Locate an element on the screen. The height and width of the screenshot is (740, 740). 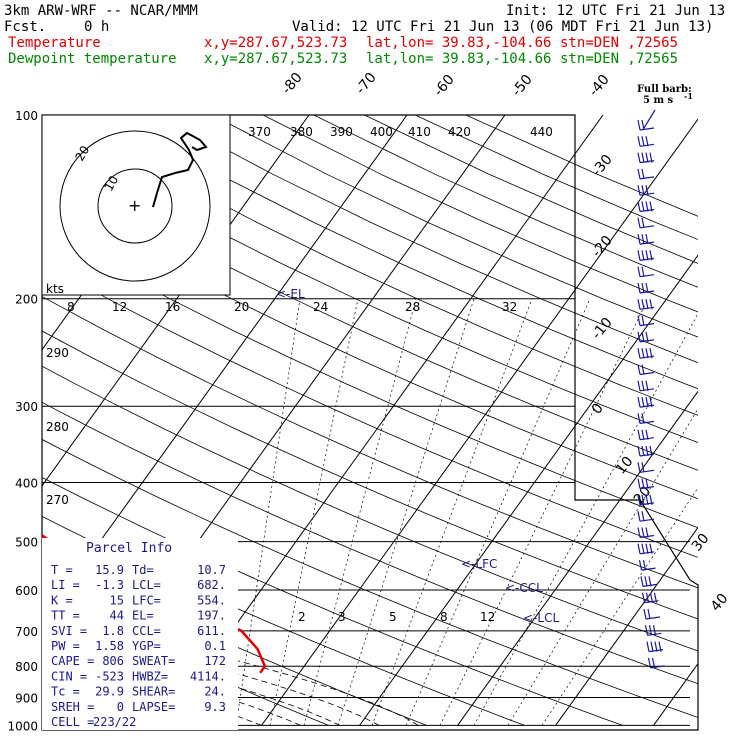
parcel-info-row: PW = 1.58 YGP= 0.1 is located at coordinates (138, 646).